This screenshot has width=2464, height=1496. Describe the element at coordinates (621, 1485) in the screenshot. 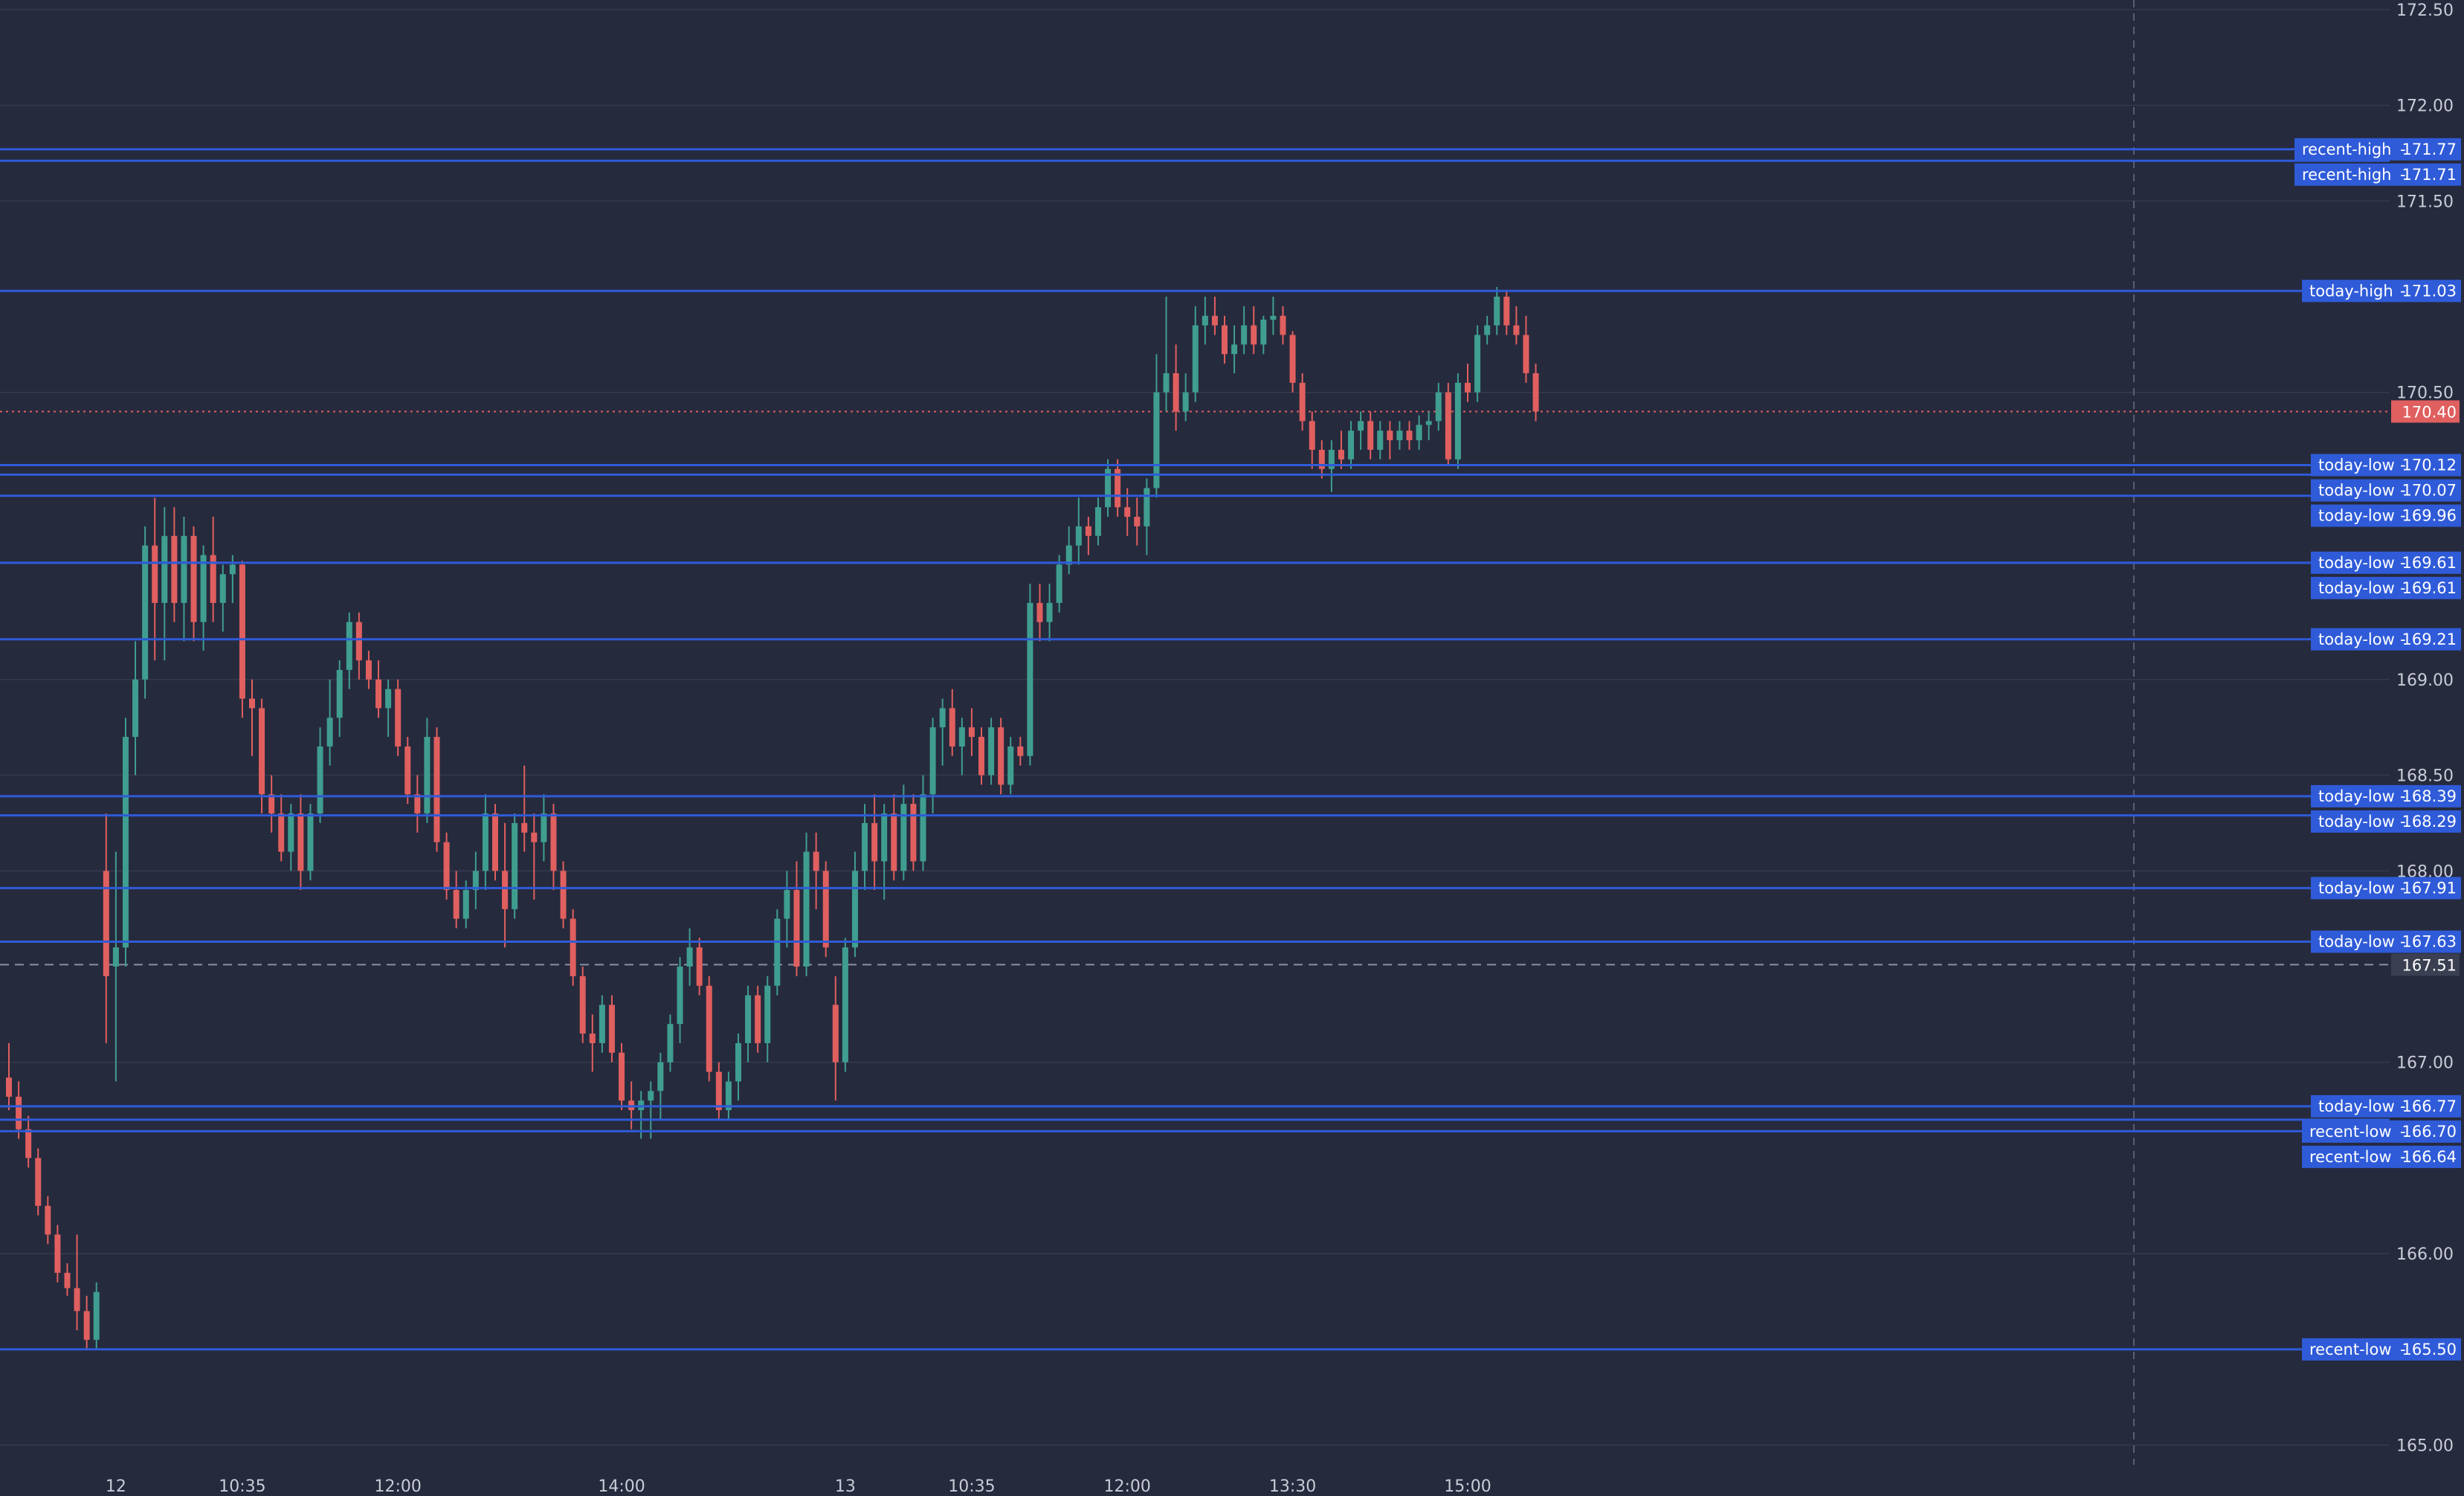

I see `x-tick-label: 14:00` at that location.